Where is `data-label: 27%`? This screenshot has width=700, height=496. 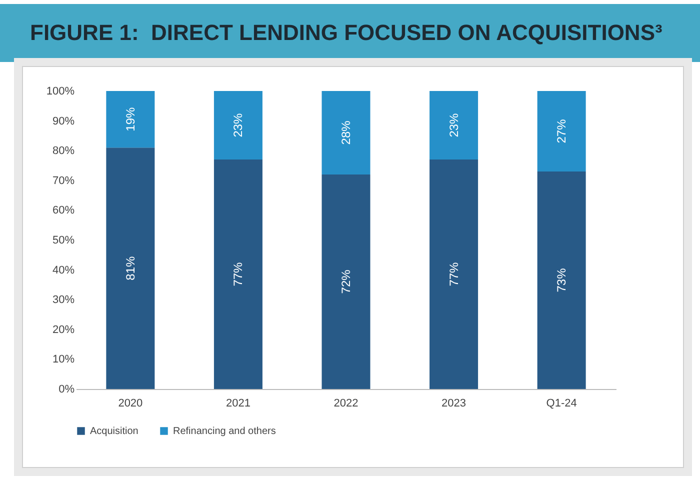
data-label: 27% is located at coordinates (561, 131).